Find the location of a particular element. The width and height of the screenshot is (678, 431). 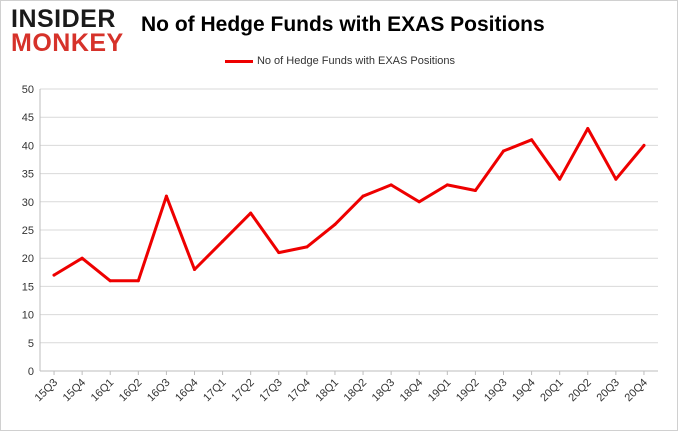

y-tick-label: 25 is located at coordinates (28, 231).